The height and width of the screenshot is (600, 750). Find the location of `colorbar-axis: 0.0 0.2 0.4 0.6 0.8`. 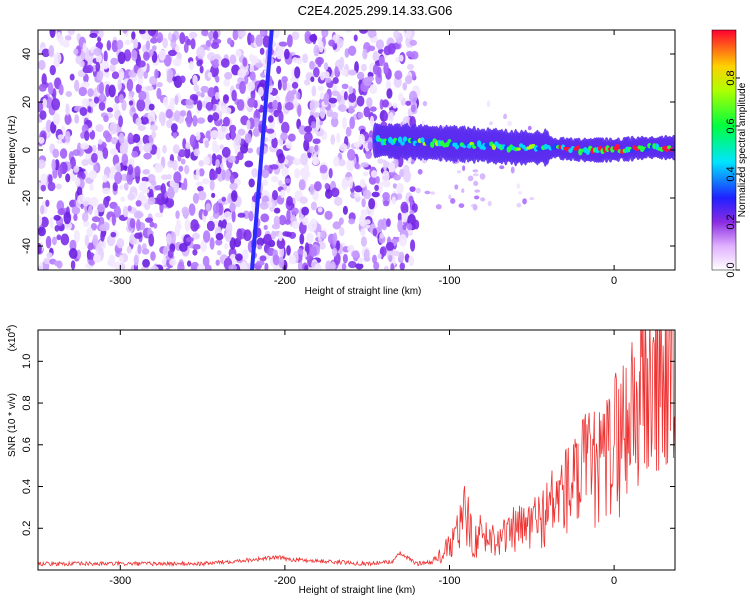

colorbar-axis: 0.0 0.2 0.4 0.6 0.8 is located at coordinates (725, 153).